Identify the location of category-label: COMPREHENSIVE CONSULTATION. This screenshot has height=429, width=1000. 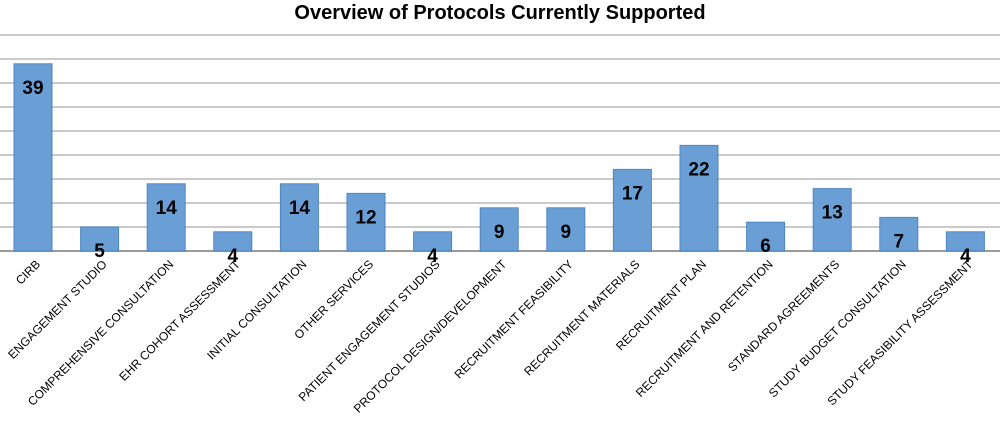
(100, 332).